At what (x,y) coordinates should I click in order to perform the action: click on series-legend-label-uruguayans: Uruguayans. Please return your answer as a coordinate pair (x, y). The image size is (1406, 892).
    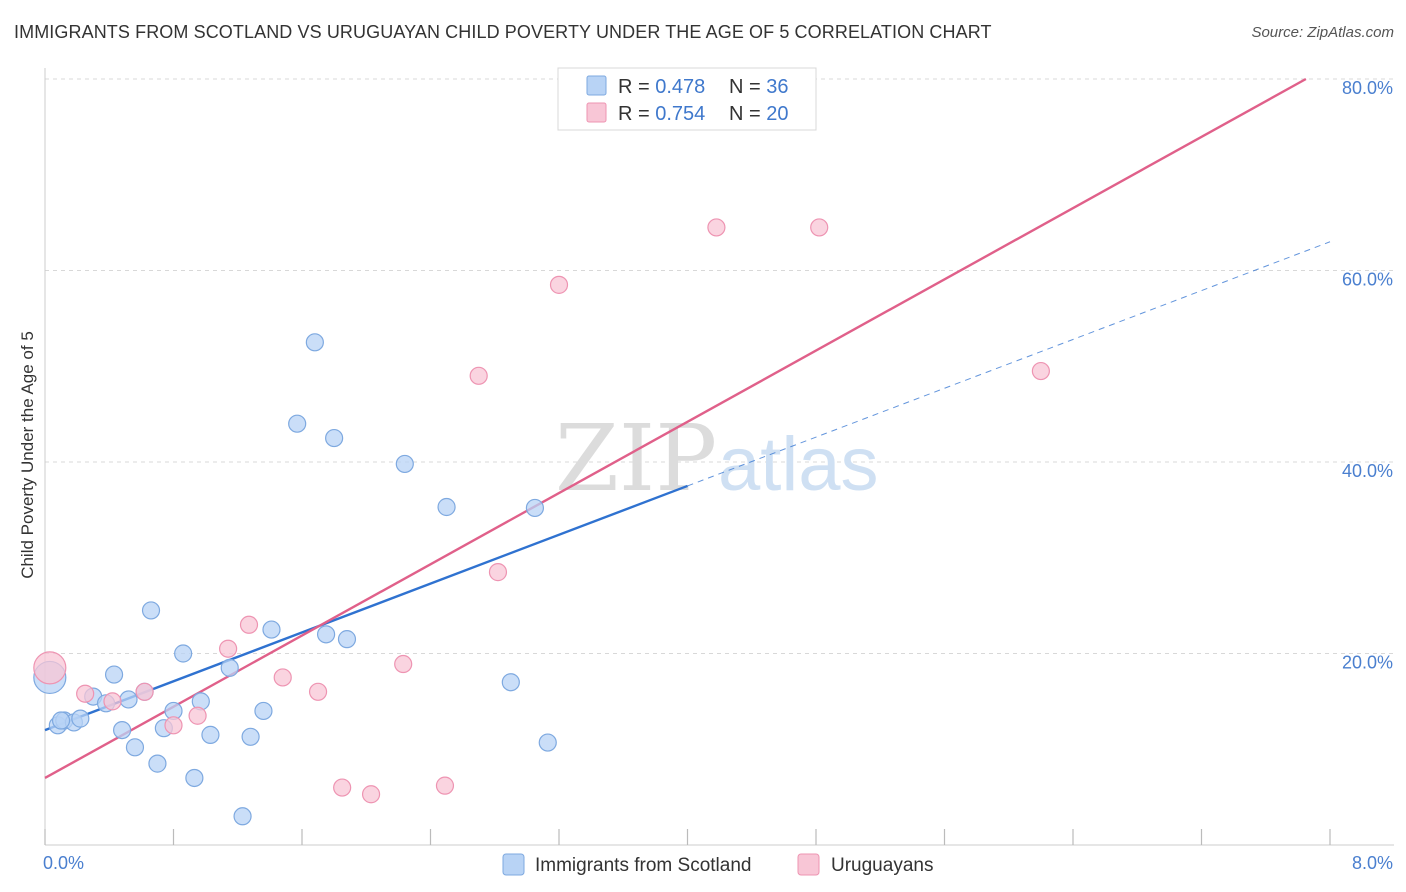
    Looking at the image, I should click on (882, 865).